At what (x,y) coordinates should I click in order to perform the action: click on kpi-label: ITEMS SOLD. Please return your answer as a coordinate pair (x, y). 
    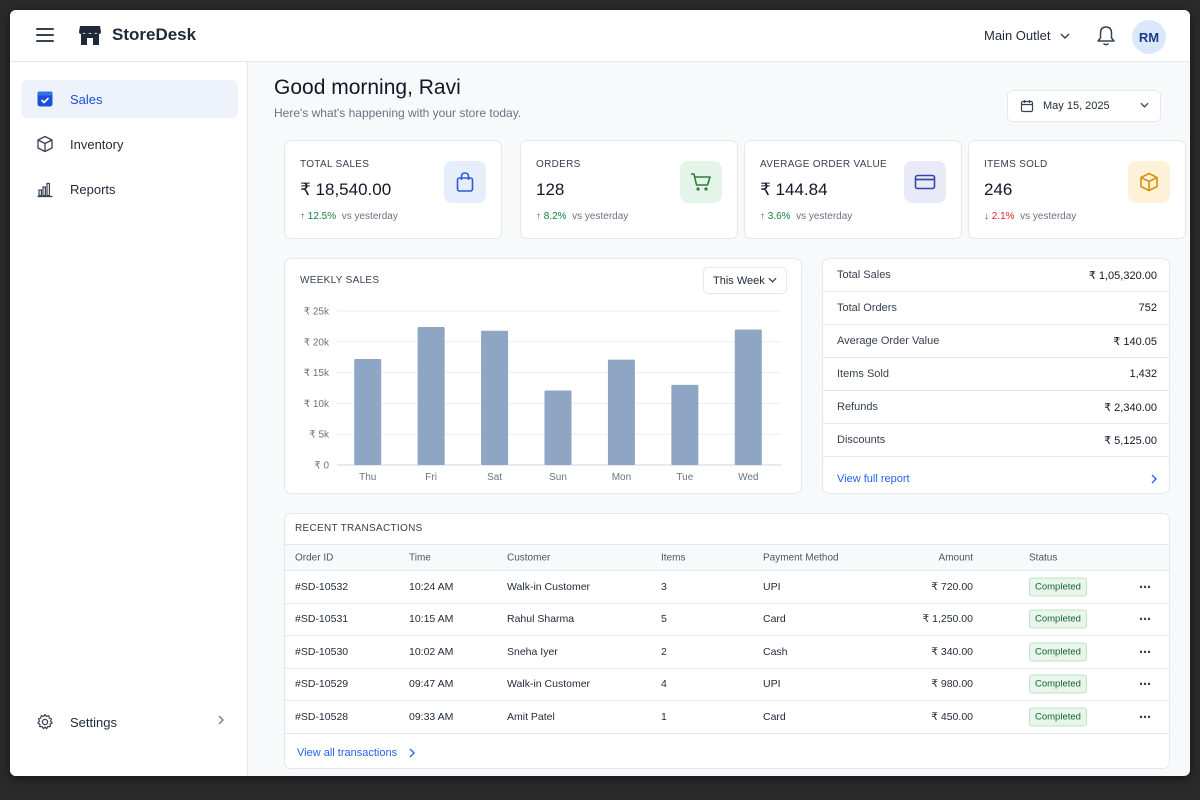
    Looking at the image, I should click on (1016, 164).